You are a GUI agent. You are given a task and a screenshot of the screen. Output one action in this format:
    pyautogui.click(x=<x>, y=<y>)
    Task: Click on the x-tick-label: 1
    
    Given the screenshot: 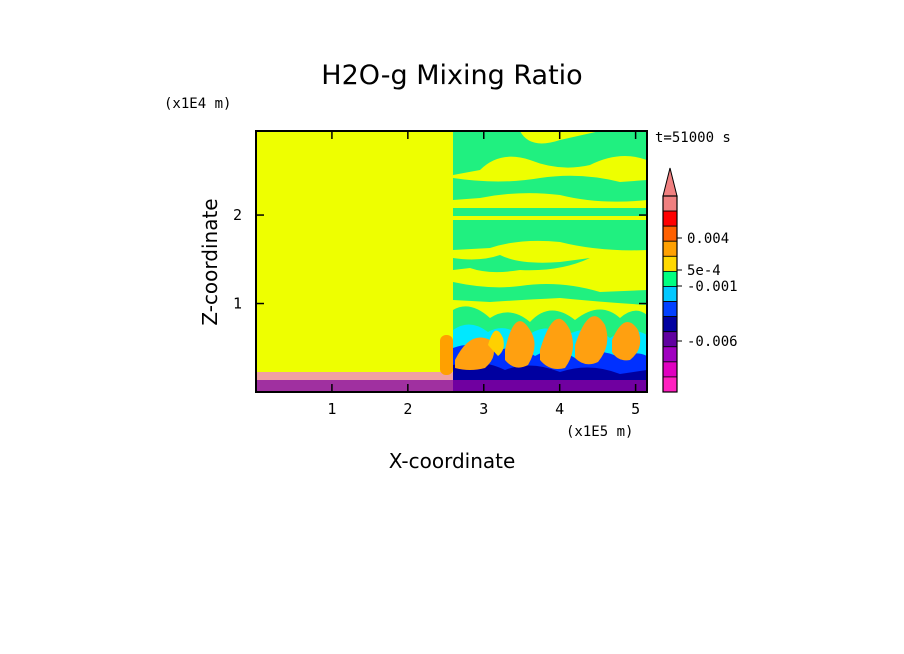 What is the action you would take?
    pyautogui.click(x=331, y=409)
    